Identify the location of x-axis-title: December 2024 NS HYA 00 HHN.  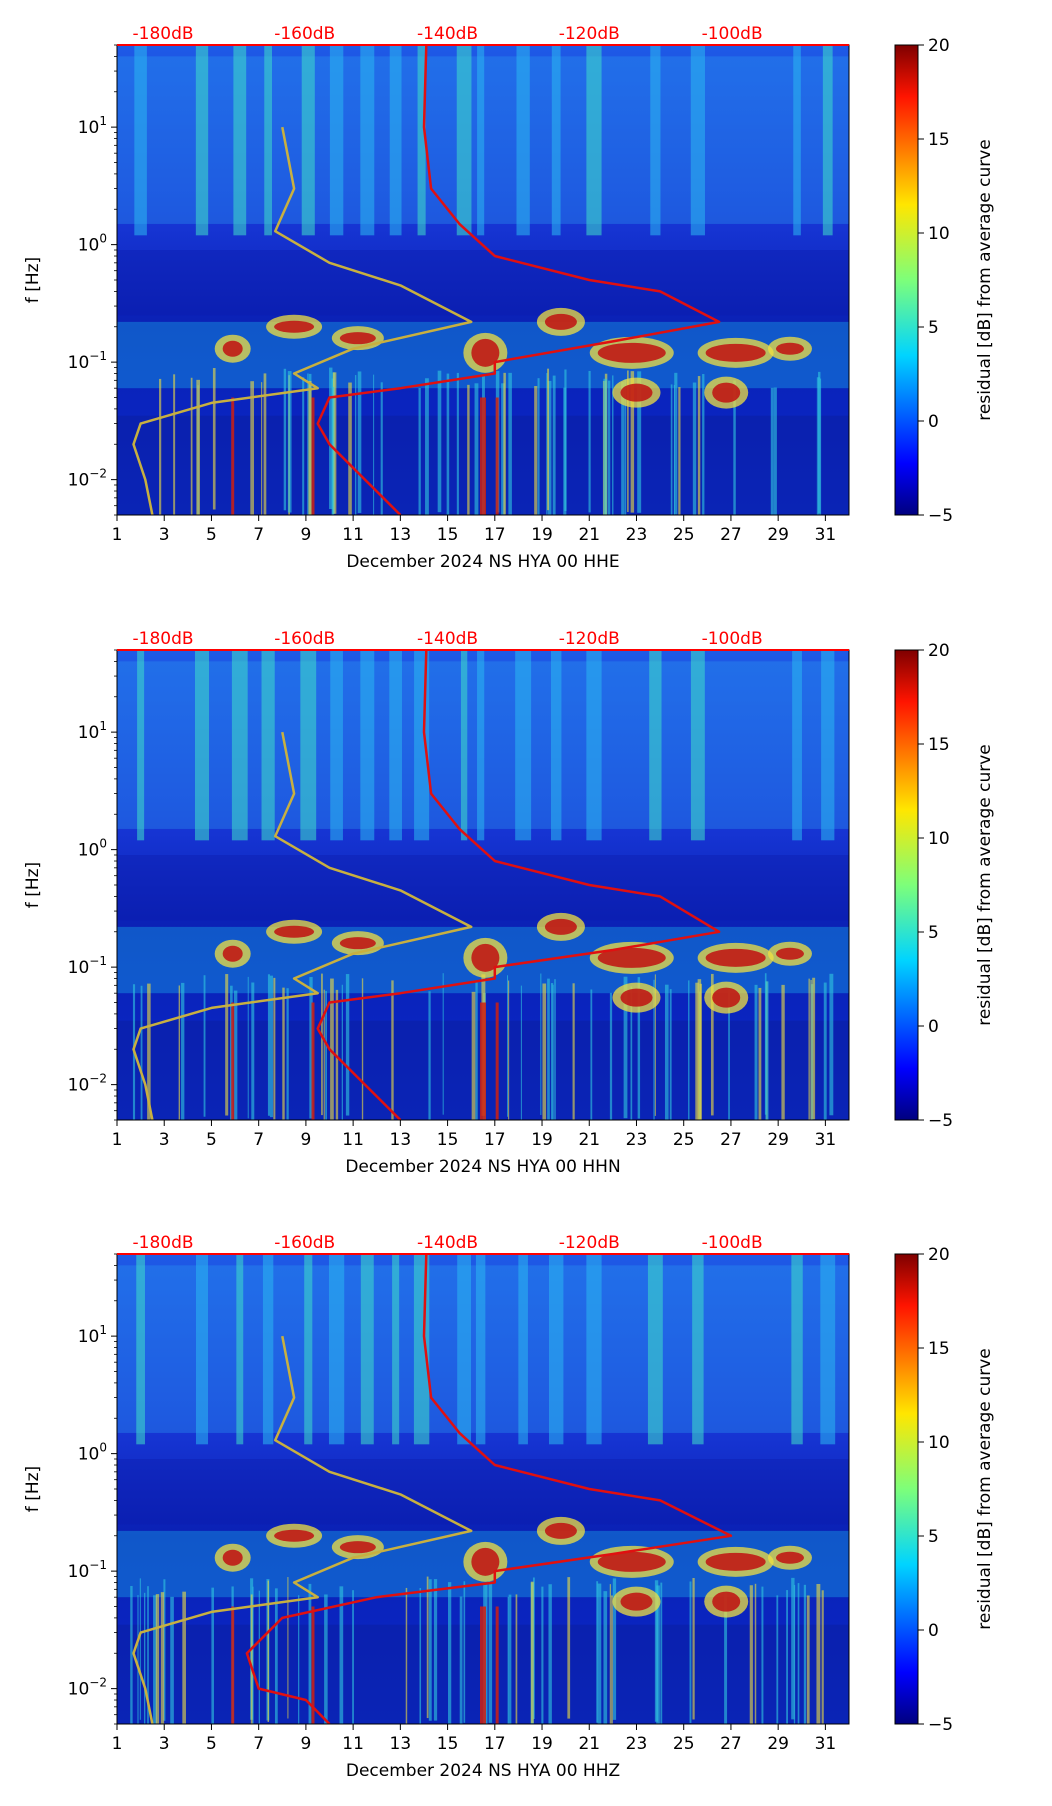
(482, 1167).